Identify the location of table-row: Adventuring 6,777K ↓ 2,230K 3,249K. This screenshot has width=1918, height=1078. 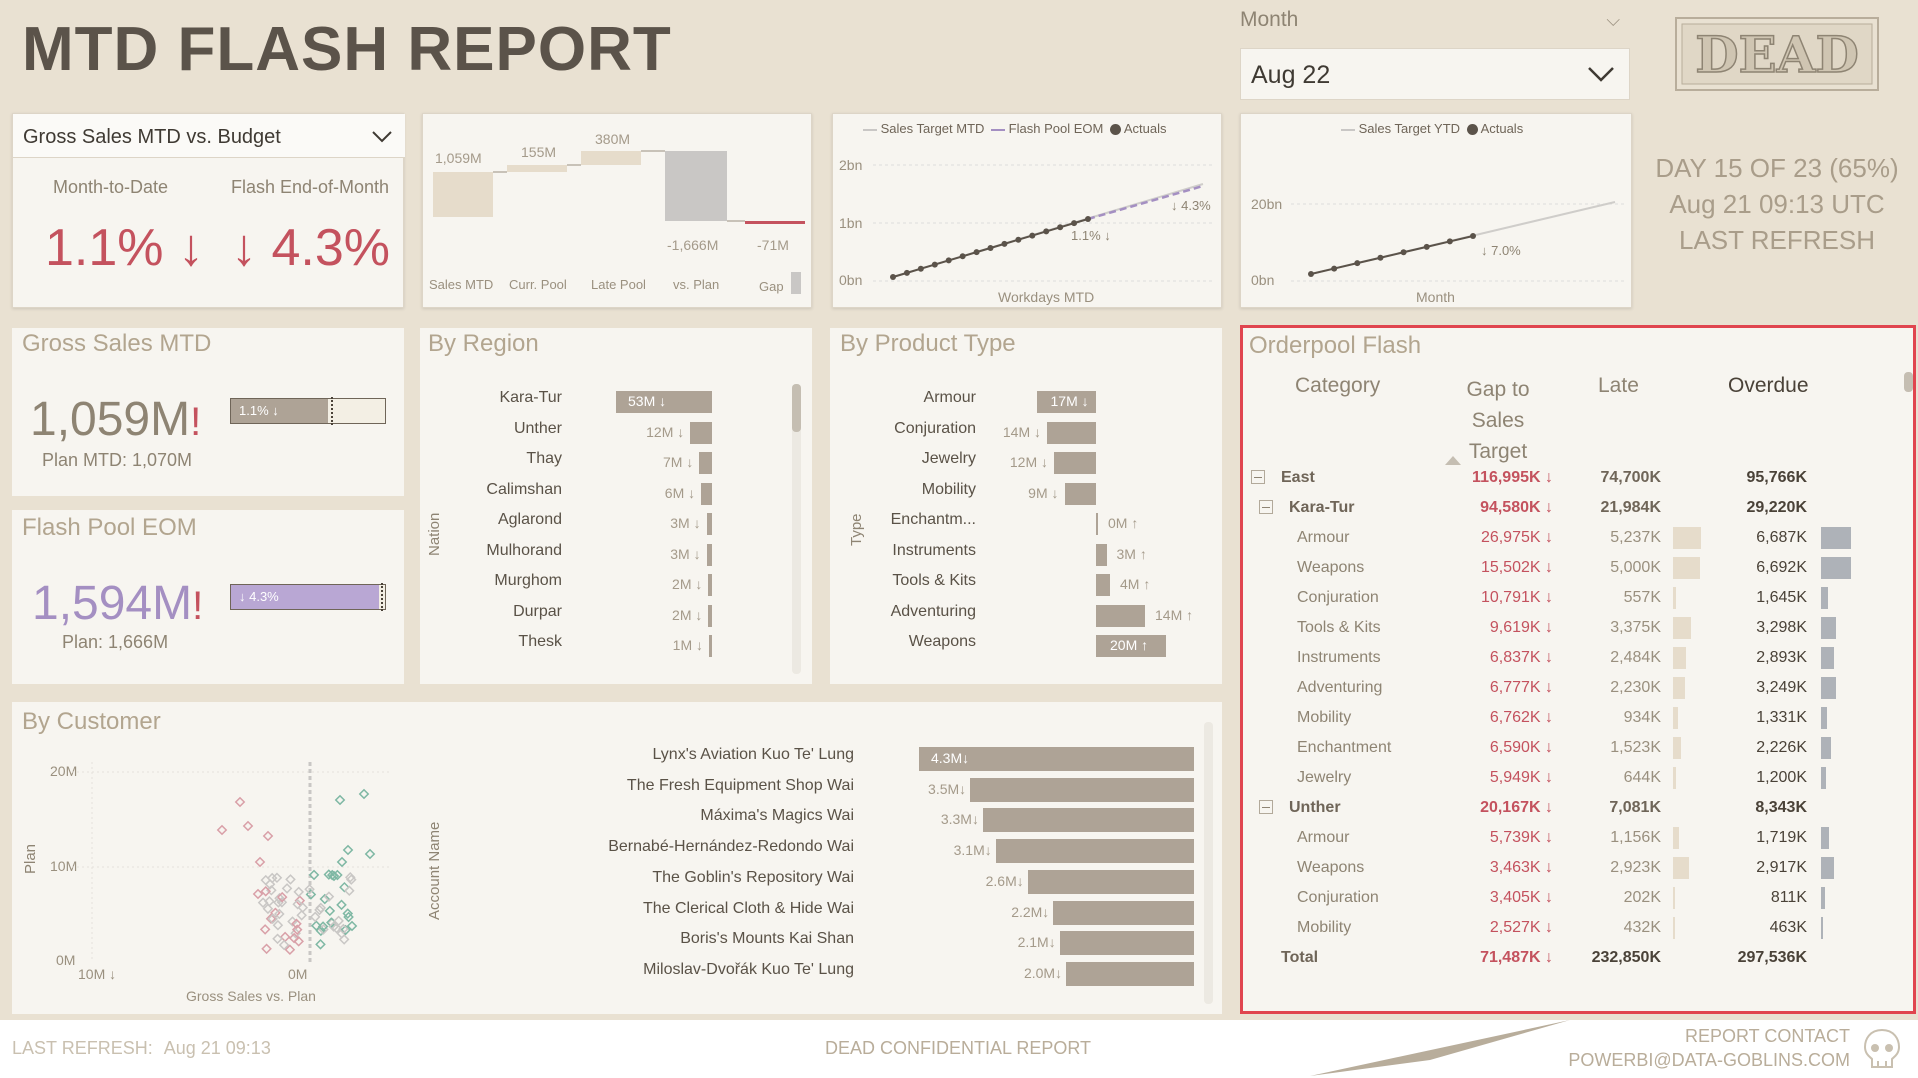
(1547, 688).